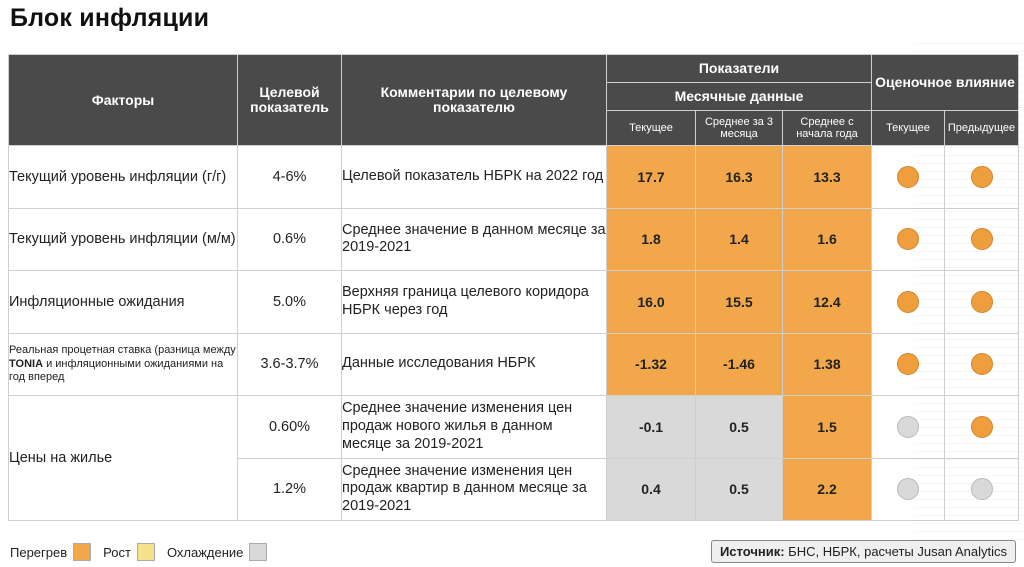 Image resolution: width=1024 pixels, height=567 pixels. I want to click on value-current: 1.8, so click(651, 239).